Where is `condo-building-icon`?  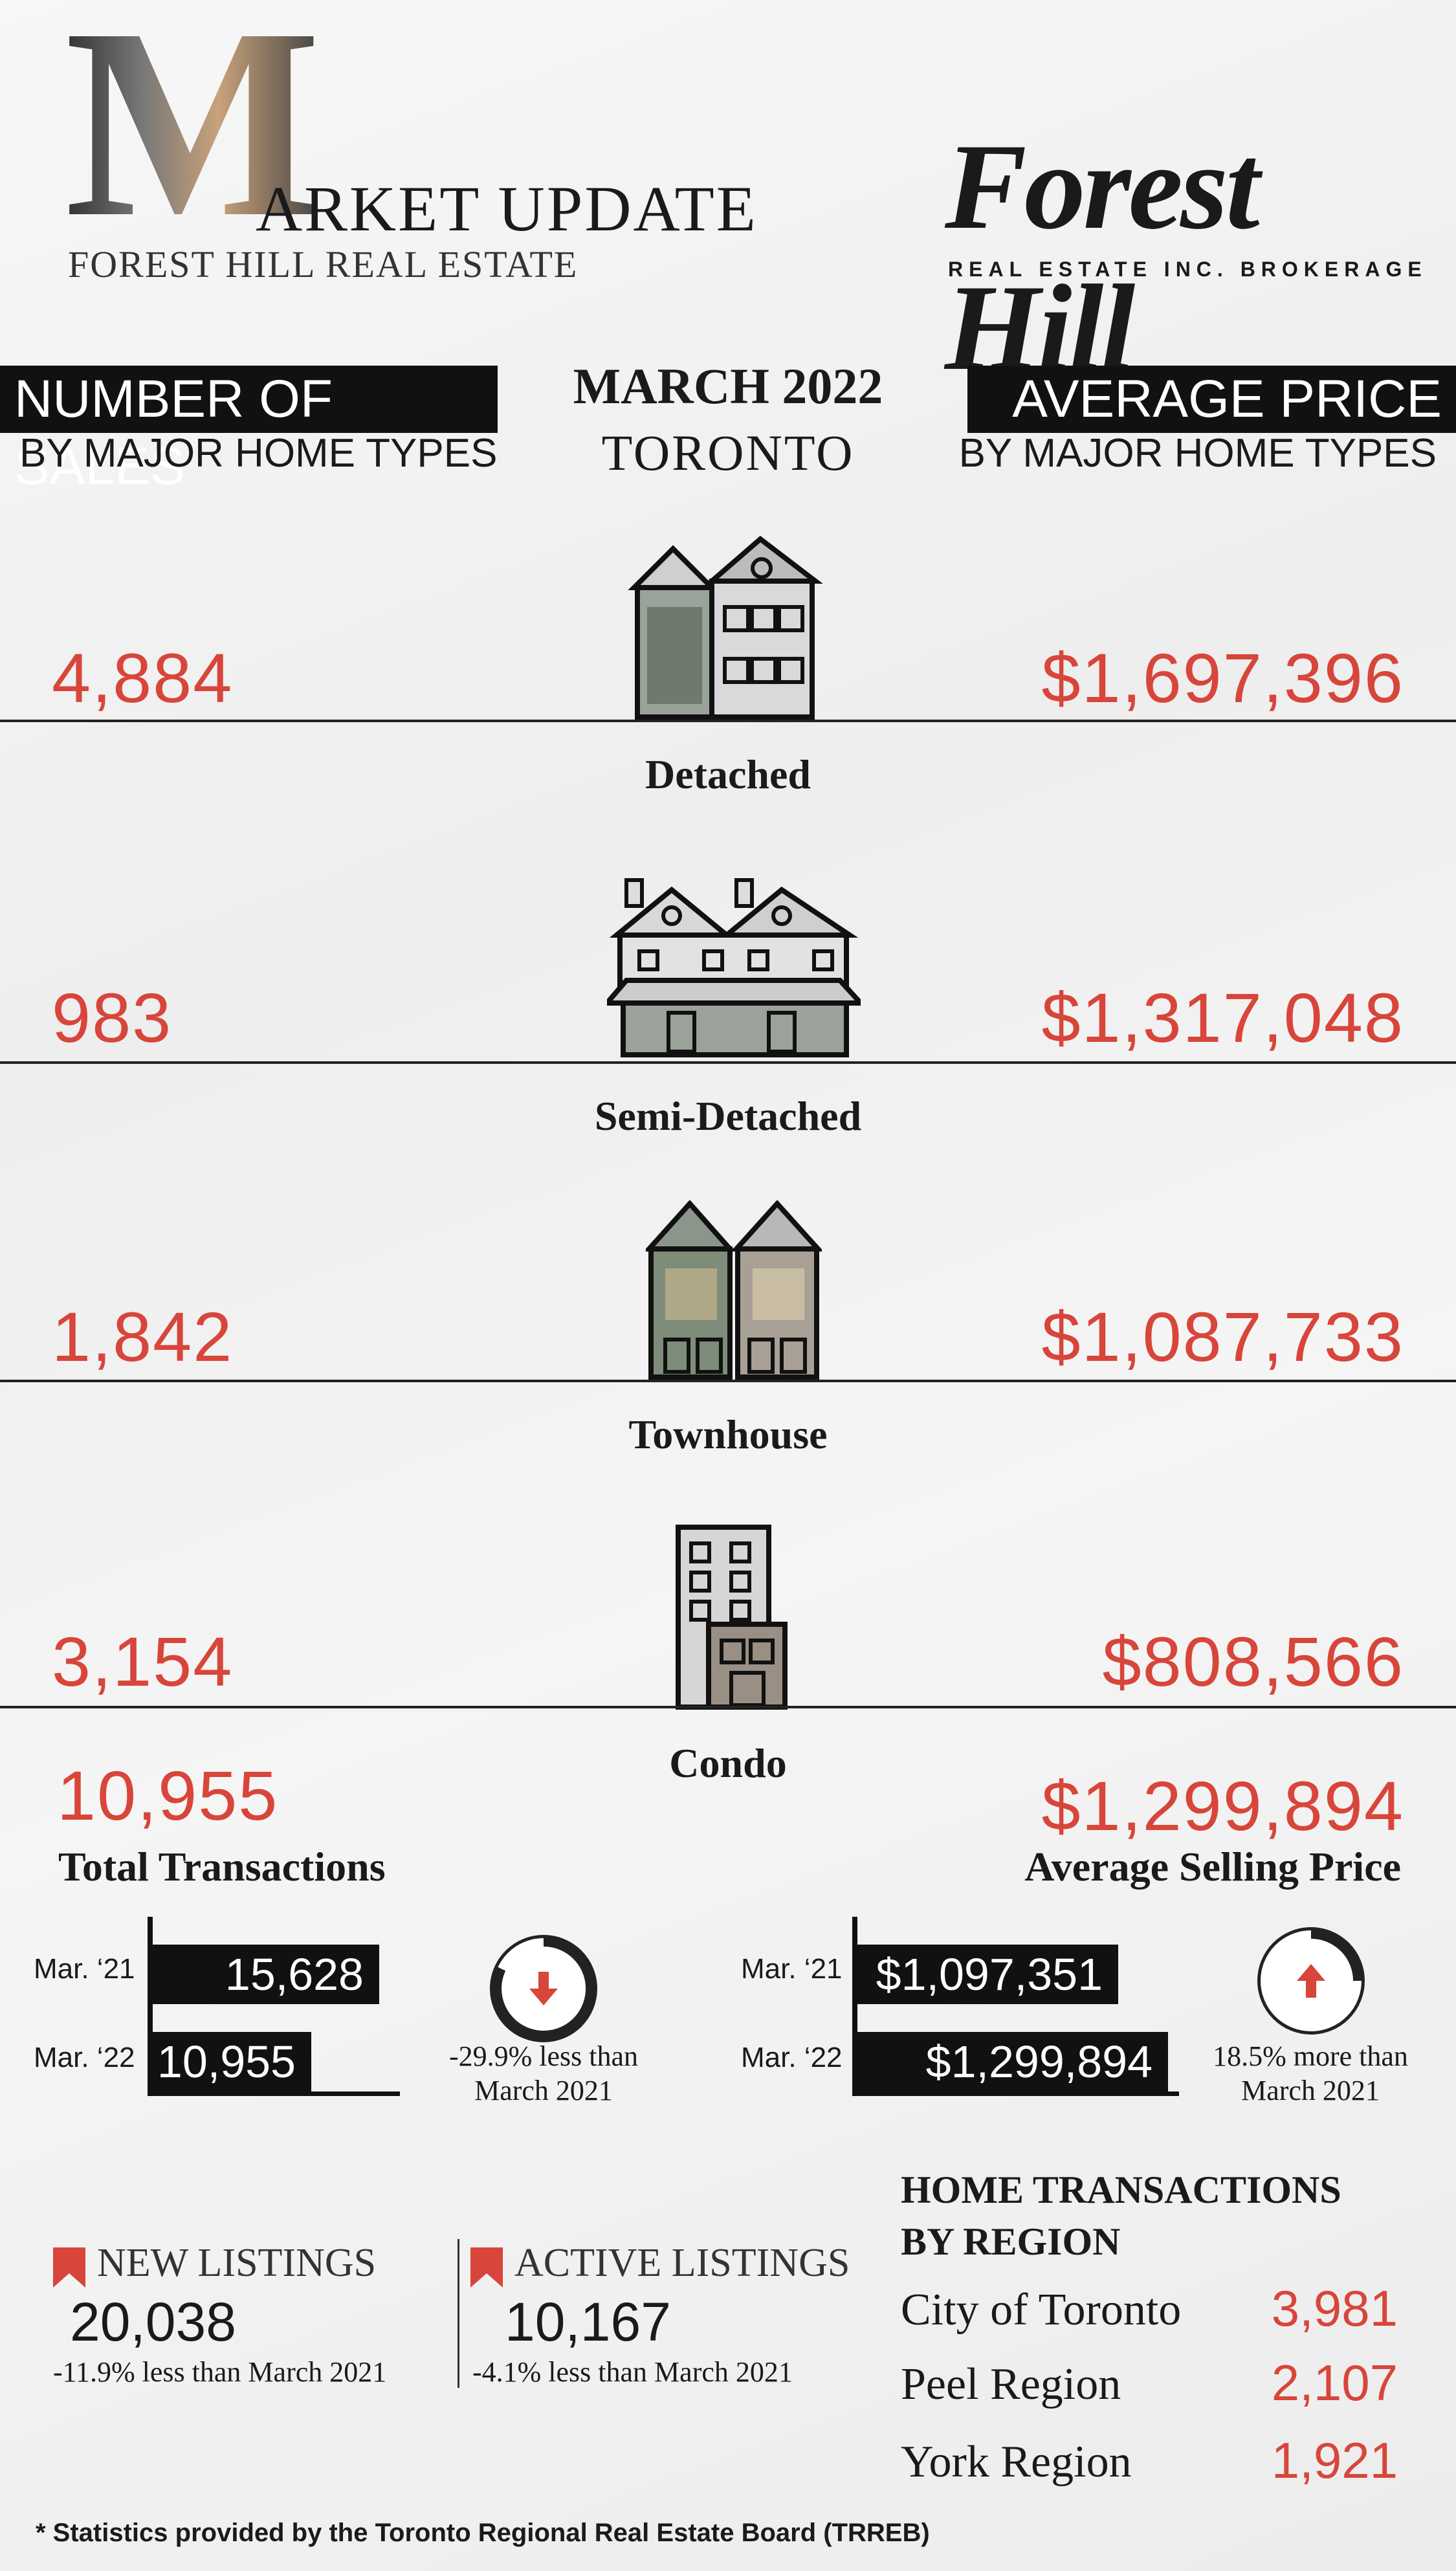 condo-building-icon is located at coordinates (732, 1617).